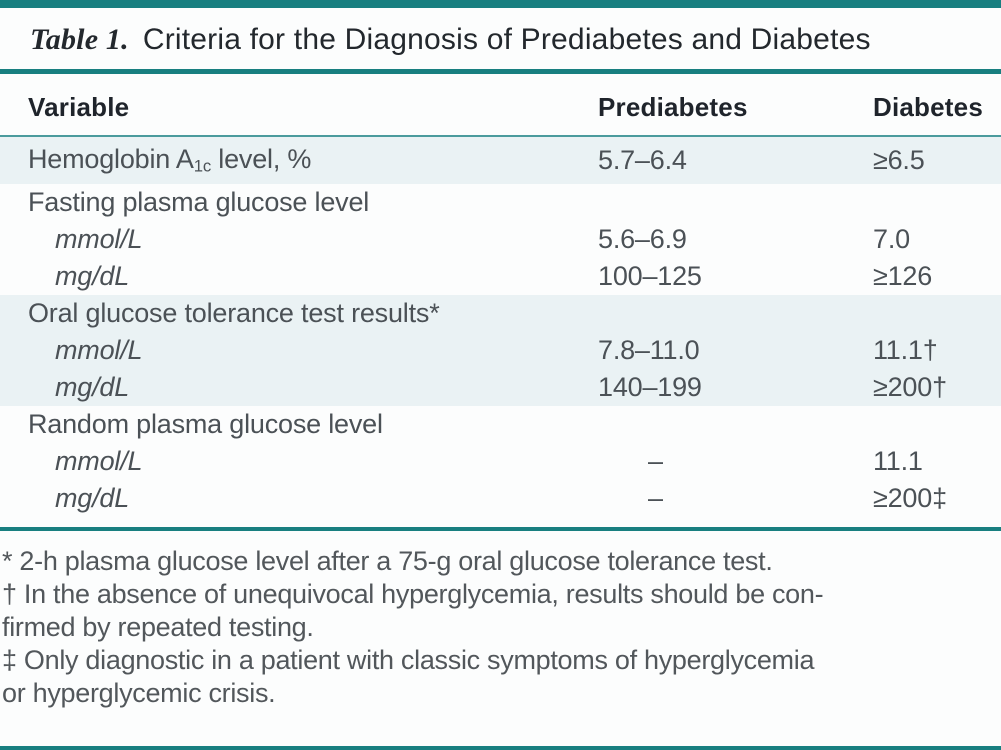 Image resolution: width=1001 pixels, height=750 pixels. I want to click on diabetes-cell: ≥126, so click(903, 276).